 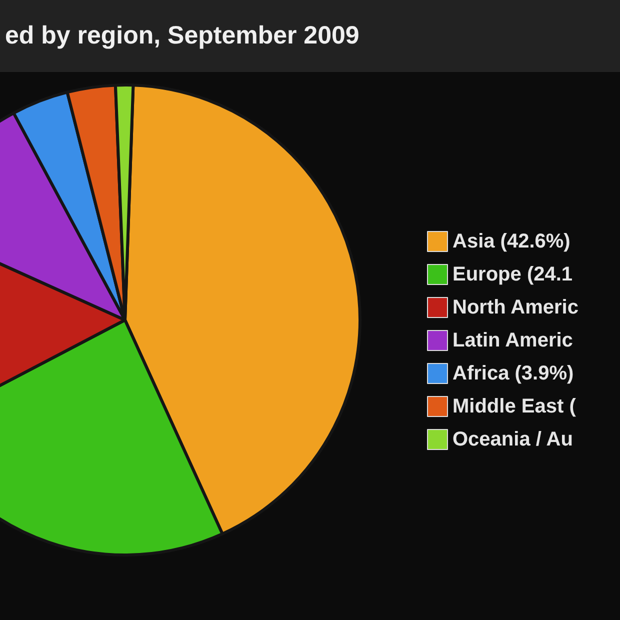 I want to click on legend-label: North Americ, so click(x=515, y=307).